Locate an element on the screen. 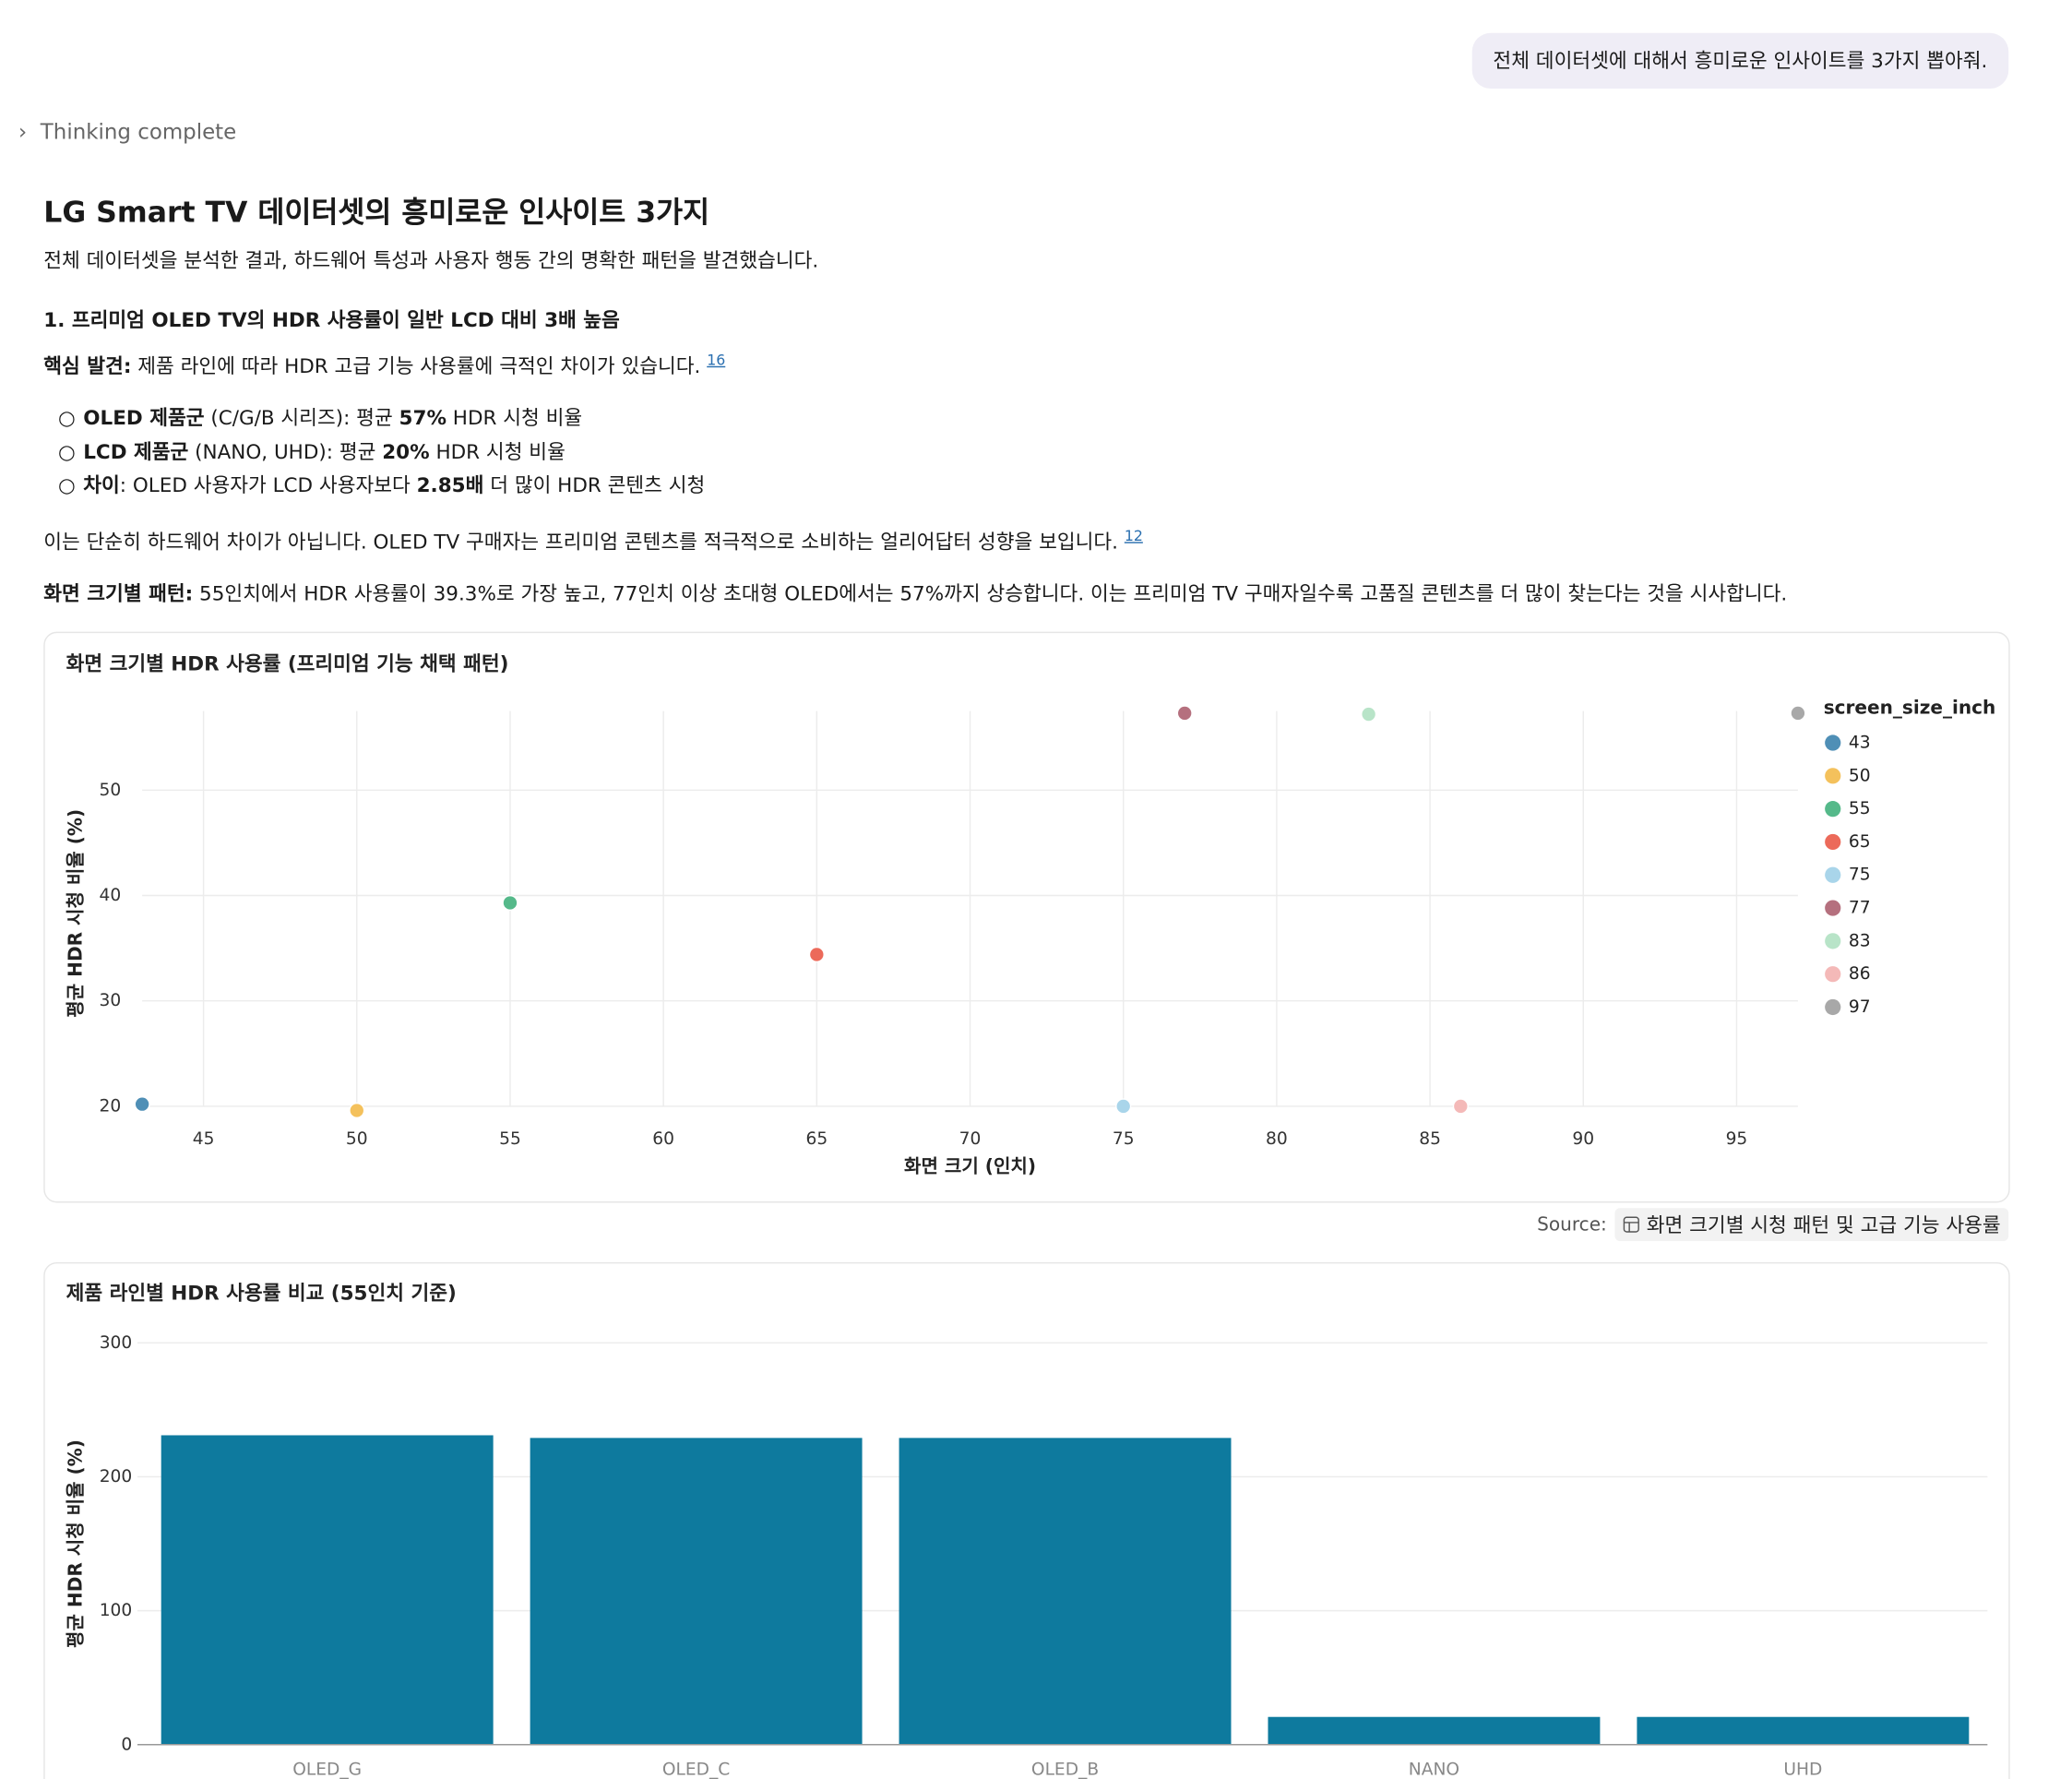  bullet-text: (NANO, UHD): 평균 is located at coordinates (285, 452).